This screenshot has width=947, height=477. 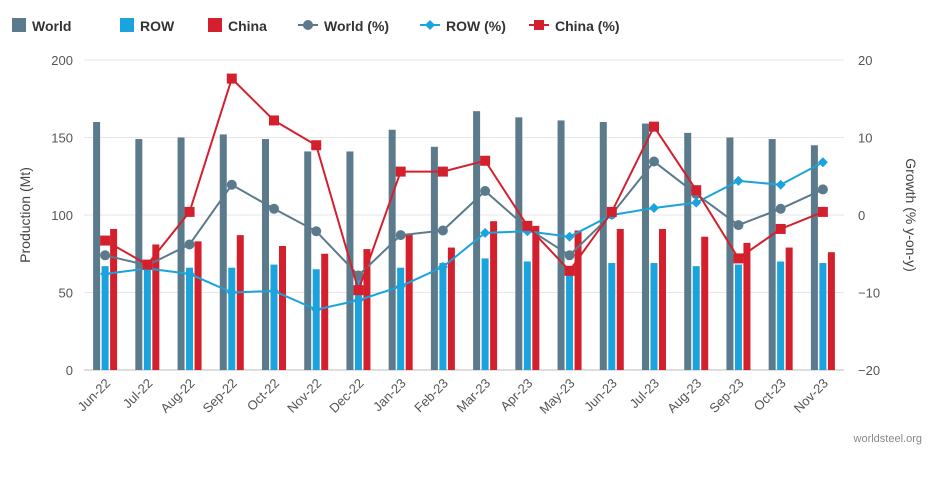 What do you see at coordinates (237, 26) in the screenshot?
I see `legend-item: China` at bounding box center [237, 26].